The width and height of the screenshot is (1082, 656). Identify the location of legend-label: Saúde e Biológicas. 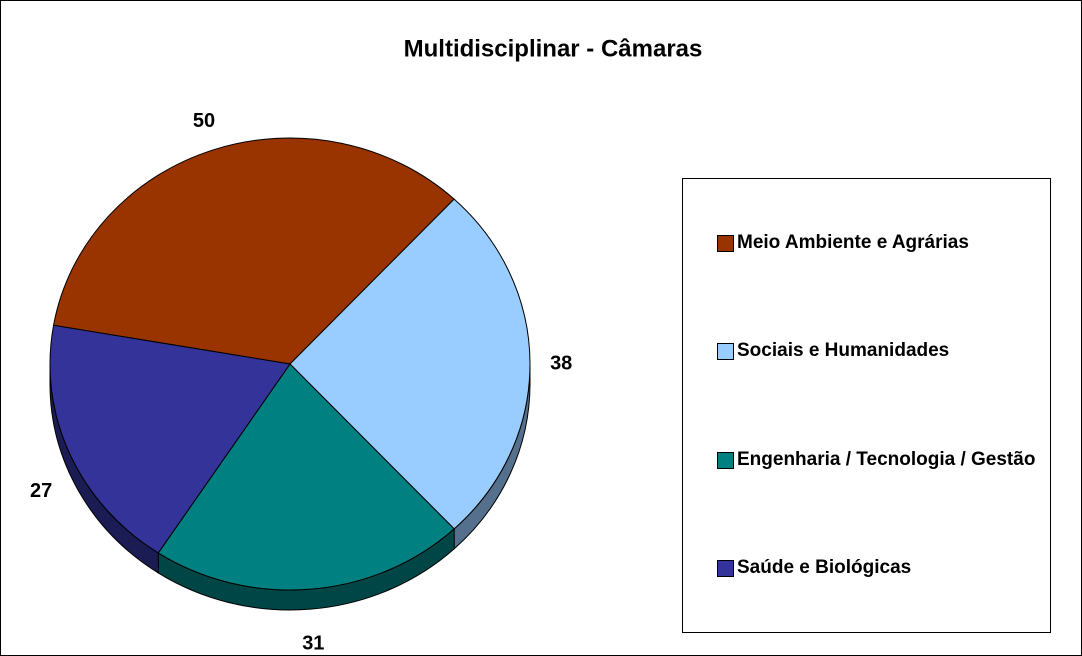
(824, 567).